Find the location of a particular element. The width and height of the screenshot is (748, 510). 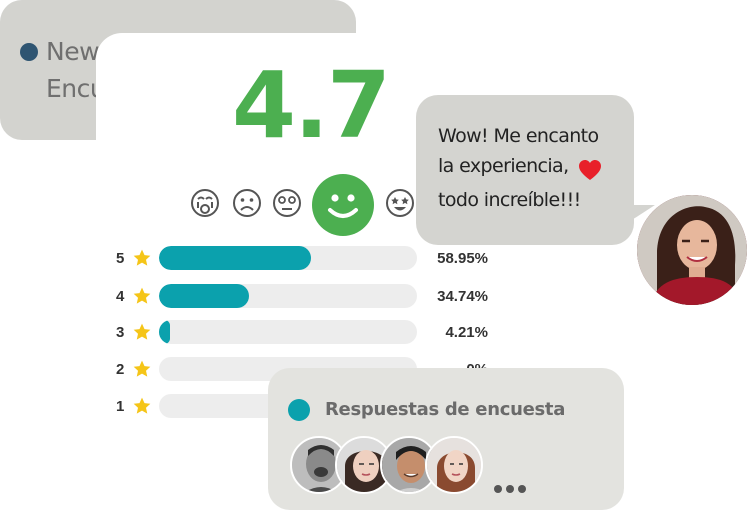

rating-row-5: 5 58.95% is located at coordinates (316, 259).